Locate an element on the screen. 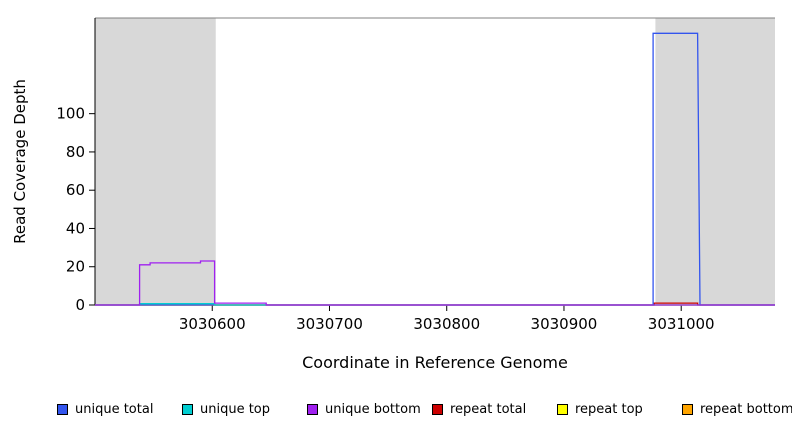  y-tick-label: 20 is located at coordinates (75, 267).